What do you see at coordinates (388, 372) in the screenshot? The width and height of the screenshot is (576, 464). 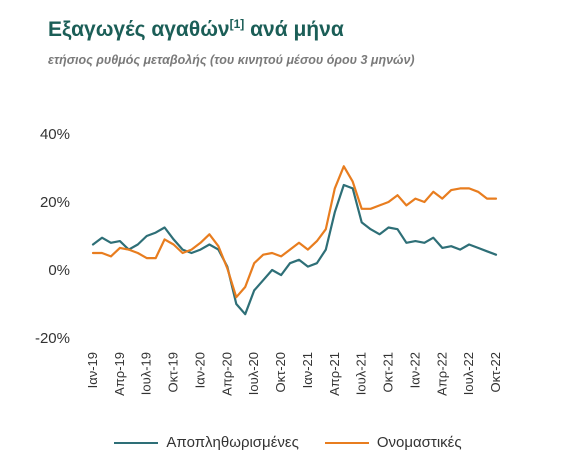 I see `x-tick-label: Οκτ-21` at bounding box center [388, 372].